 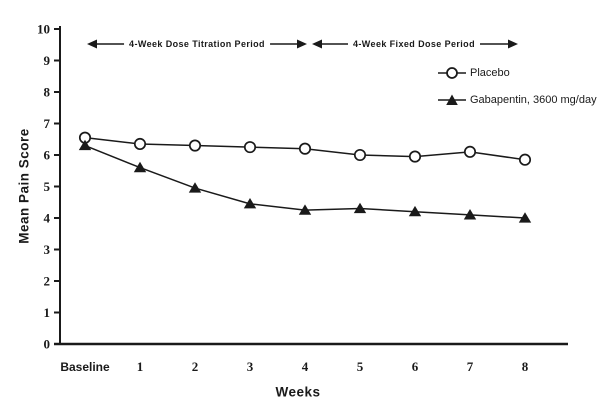 I want to click on y-tick-label: 2, so click(x=47, y=281).